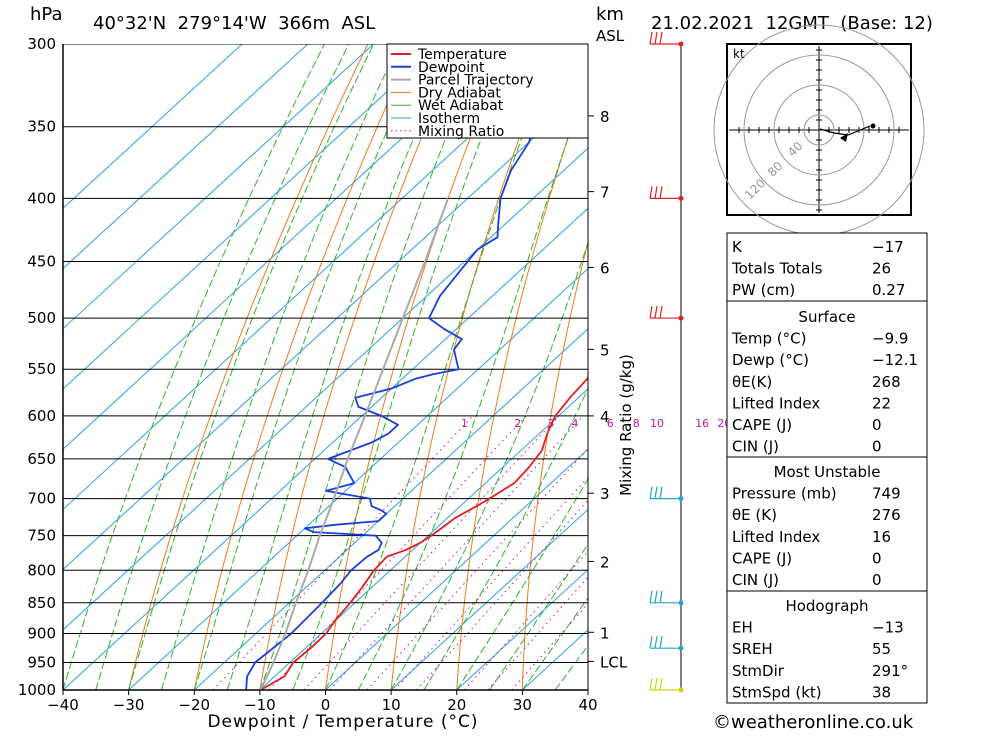  Describe the element at coordinates (877, 580) in the screenshot. I see `mu-cin-value: 0` at that location.